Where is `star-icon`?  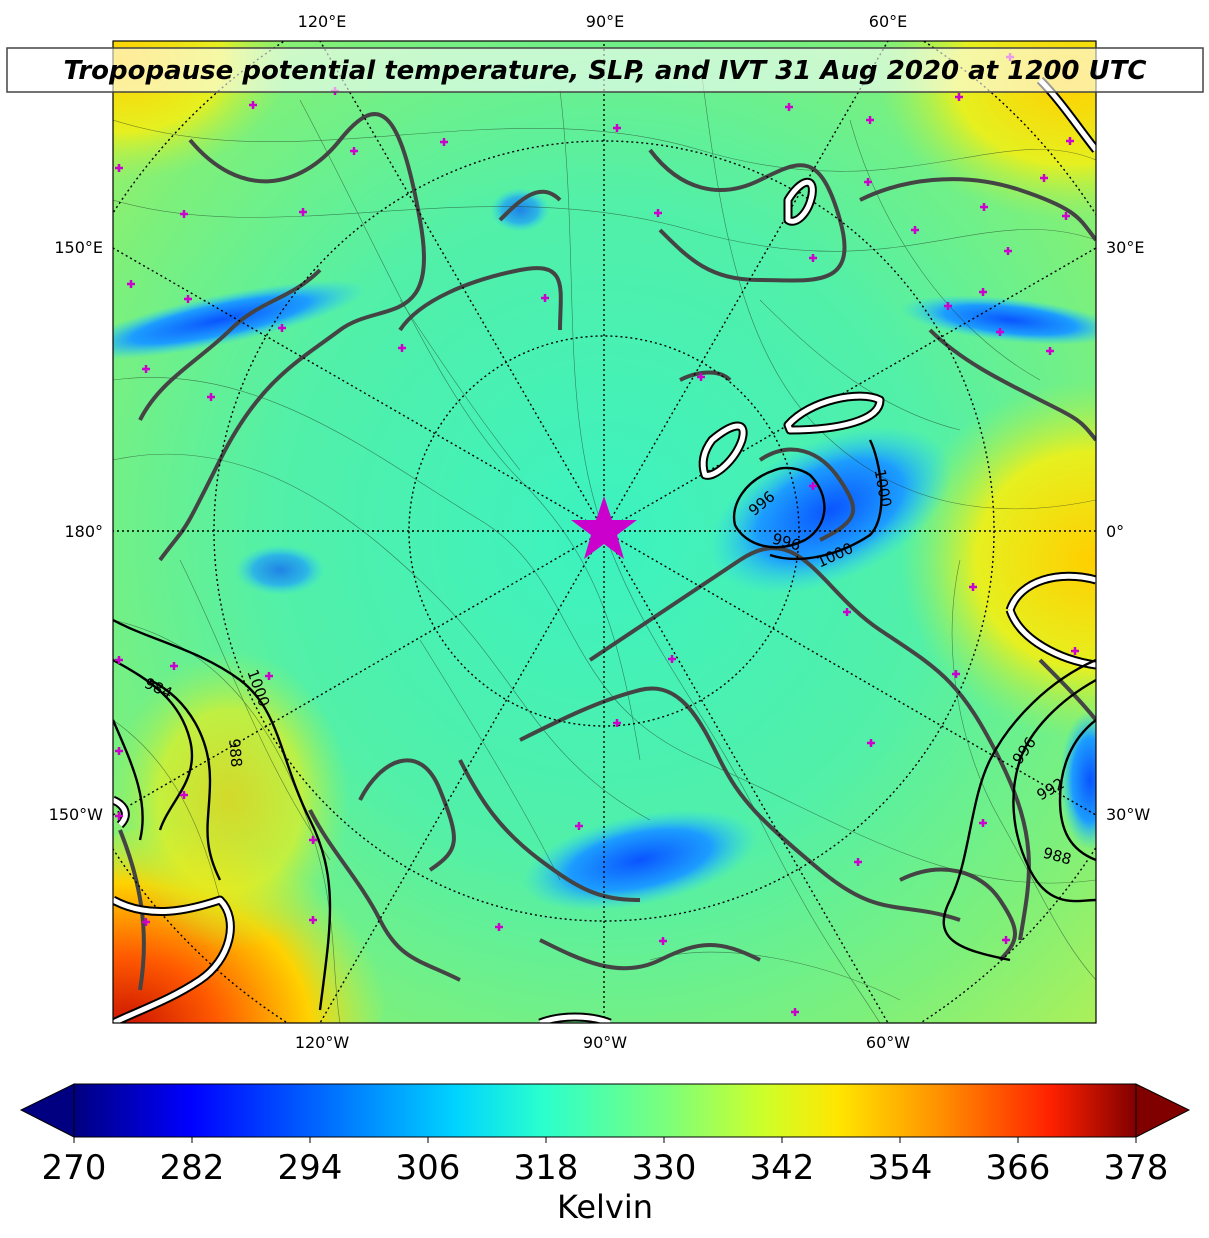
star-icon is located at coordinates (604, 527).